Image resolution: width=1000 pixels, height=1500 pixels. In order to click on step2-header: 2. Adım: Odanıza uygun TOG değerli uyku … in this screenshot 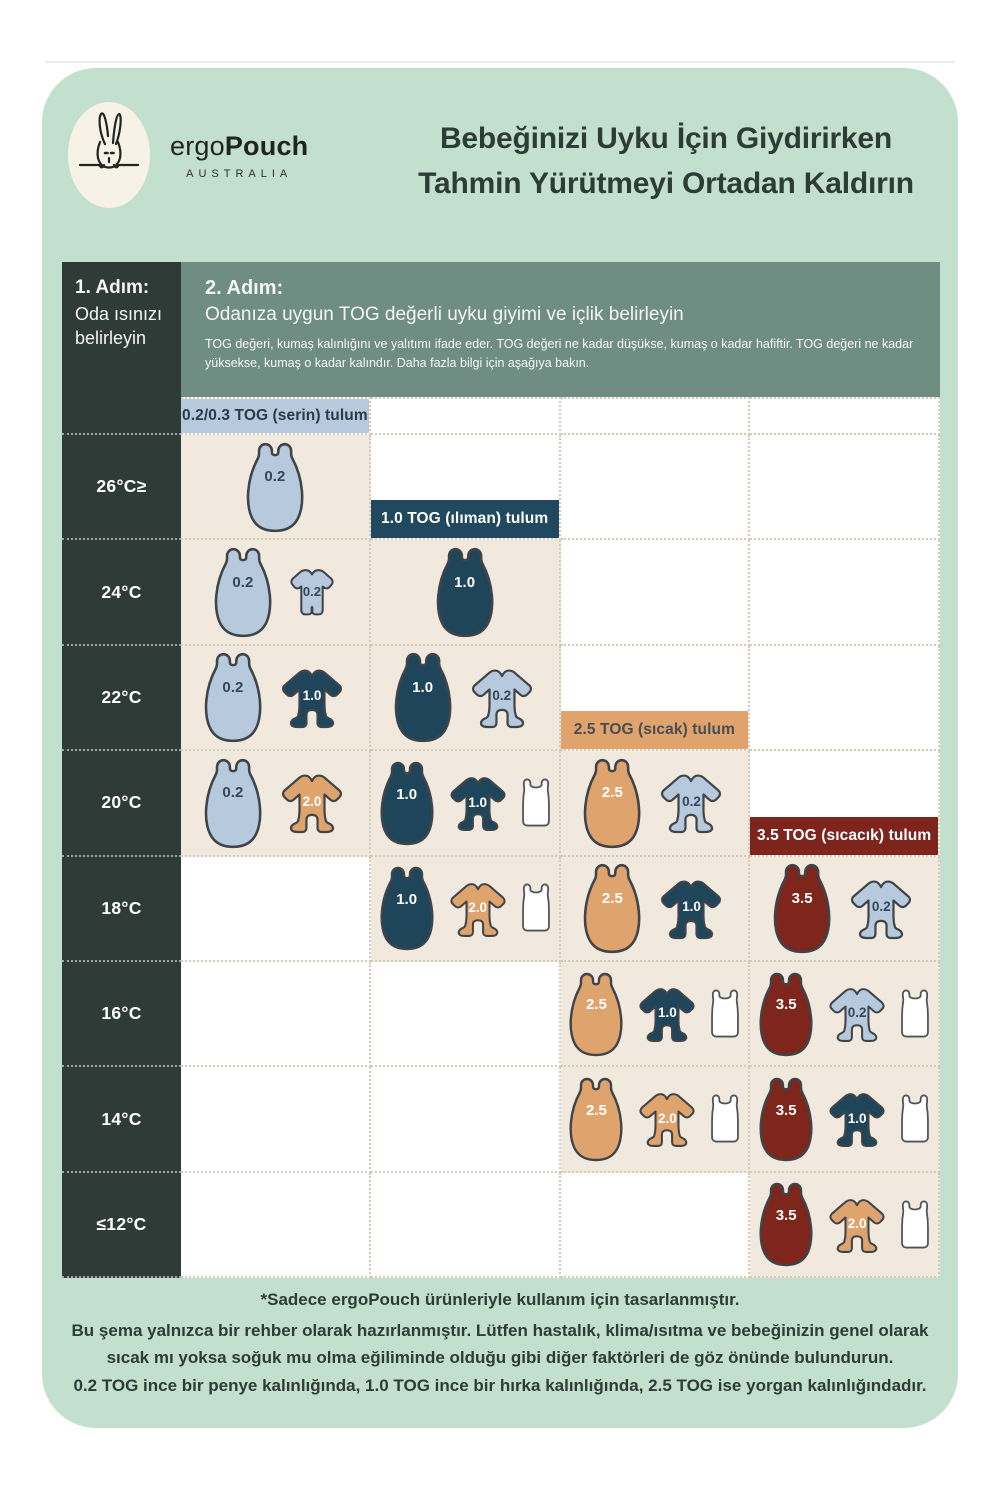, I will do `click(560, 329)`.